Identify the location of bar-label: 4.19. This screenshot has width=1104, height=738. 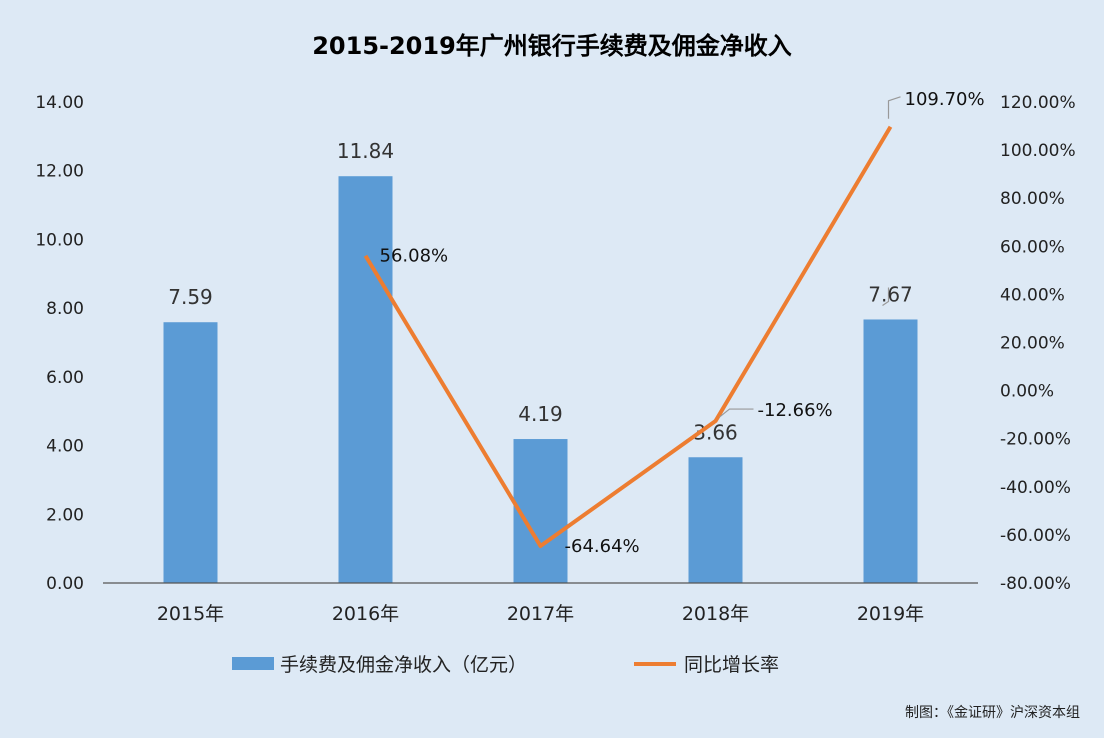
(540, 414).